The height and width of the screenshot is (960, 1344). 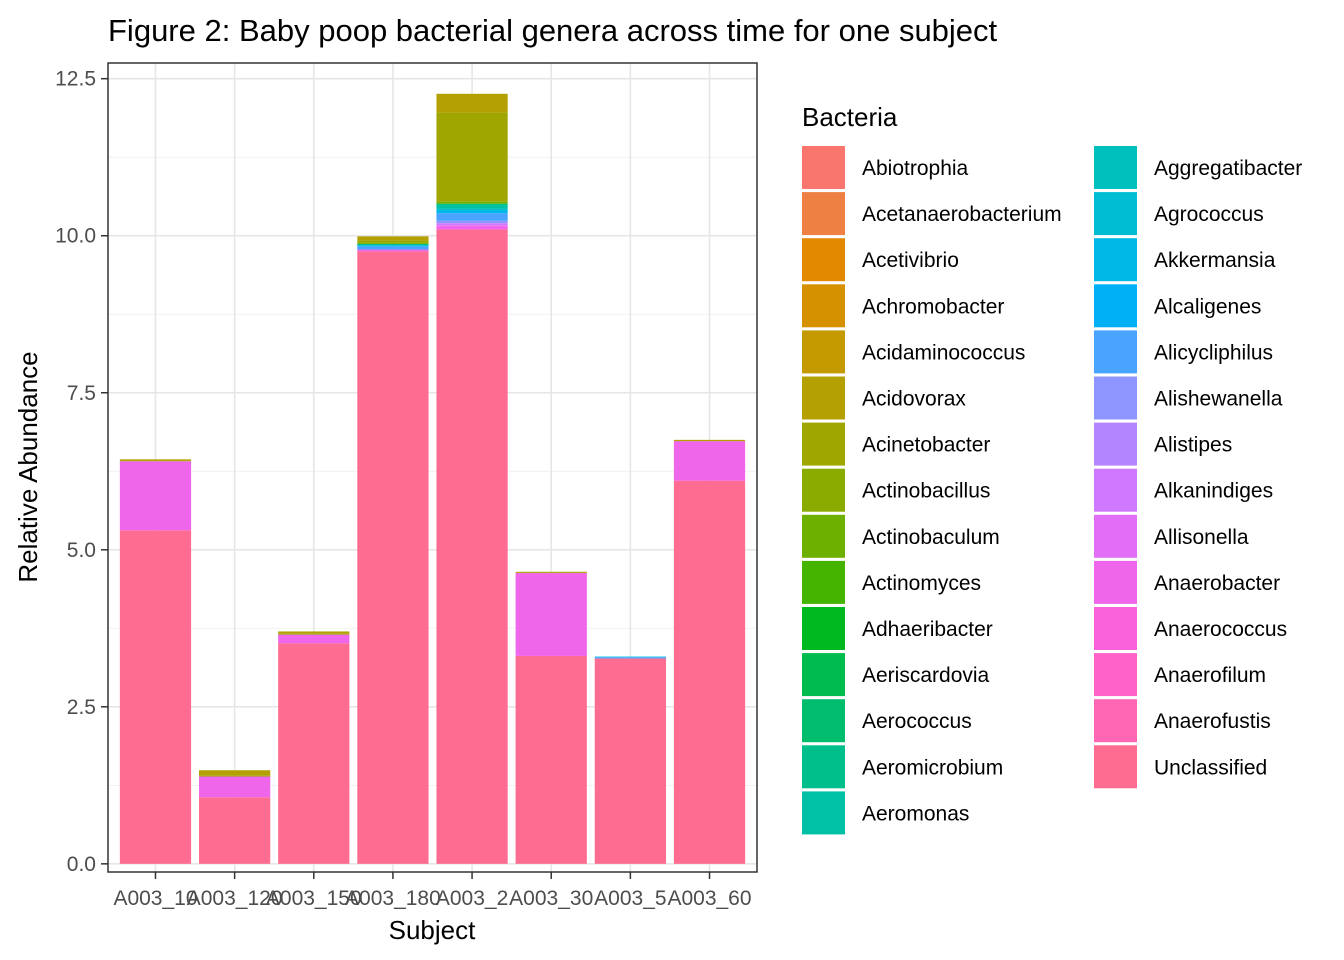 What do you see at coordinates (235, 898) in the screenshot?
I see `x-tick-label: A003_120` at bounding box center [235, 898].